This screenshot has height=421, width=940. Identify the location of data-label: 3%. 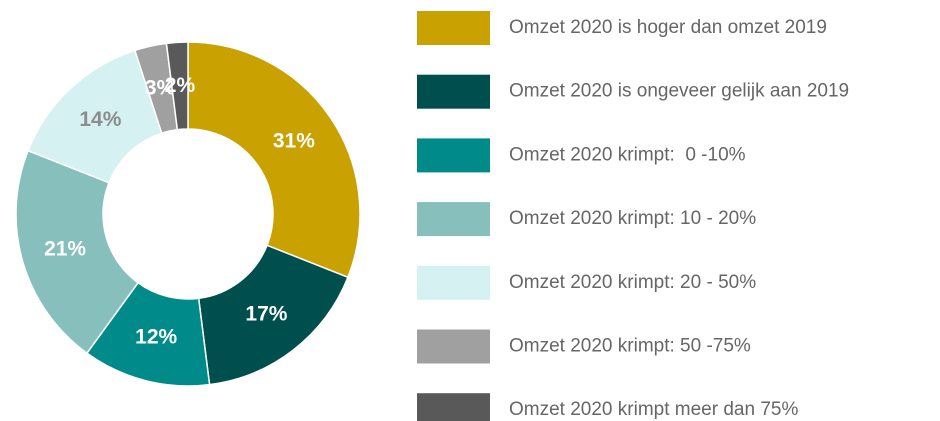
(160, 88).